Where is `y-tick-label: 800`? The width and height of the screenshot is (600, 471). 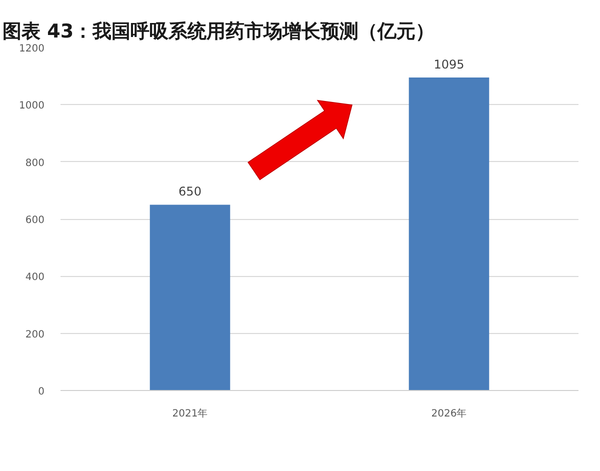
y-tick-label: 800 is located at coordinates (35, 163).